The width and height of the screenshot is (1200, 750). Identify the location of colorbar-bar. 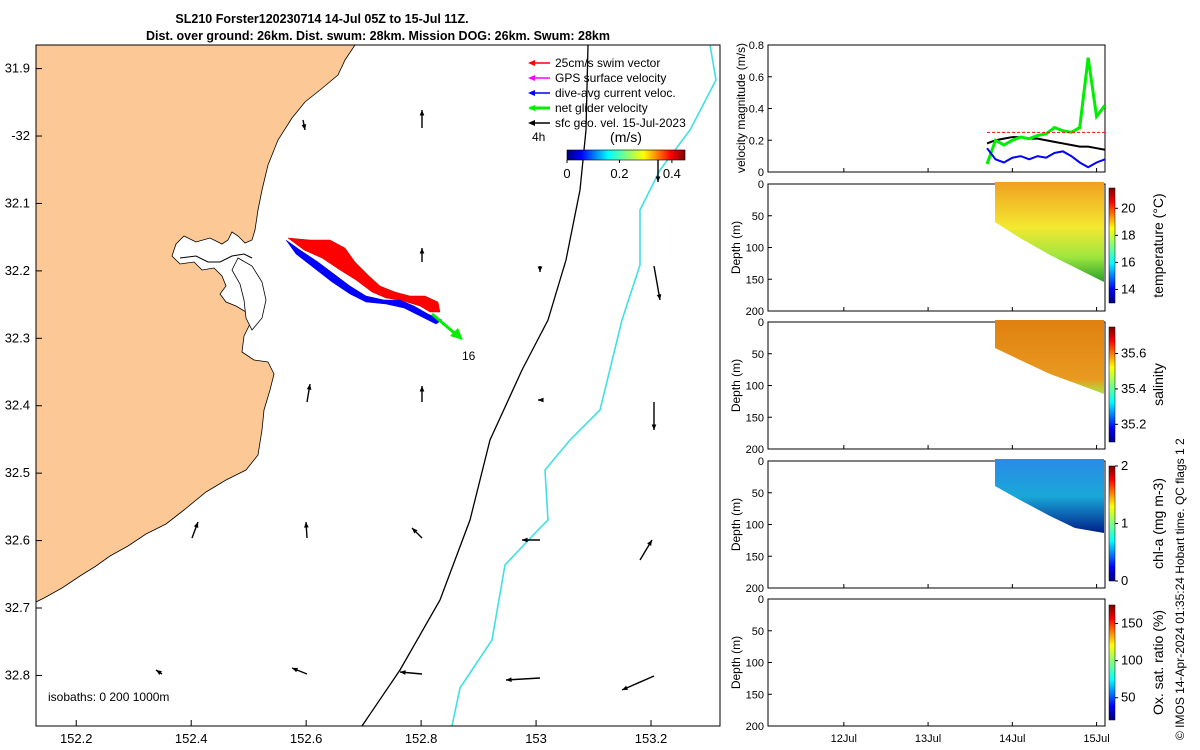
(626, 155).